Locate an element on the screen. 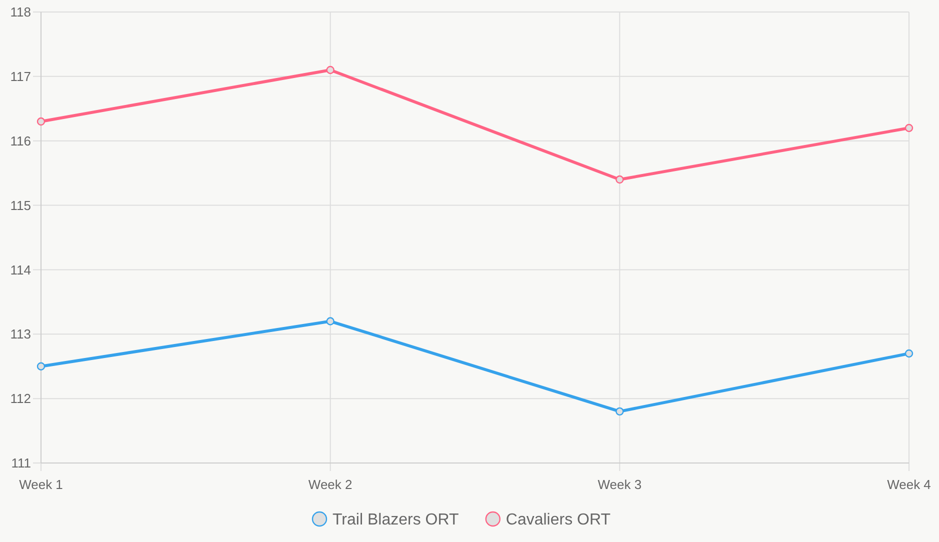 The width and height of the screenshot is (939, 542). y-tick-label: 112 is located at coordinates (20, 398).